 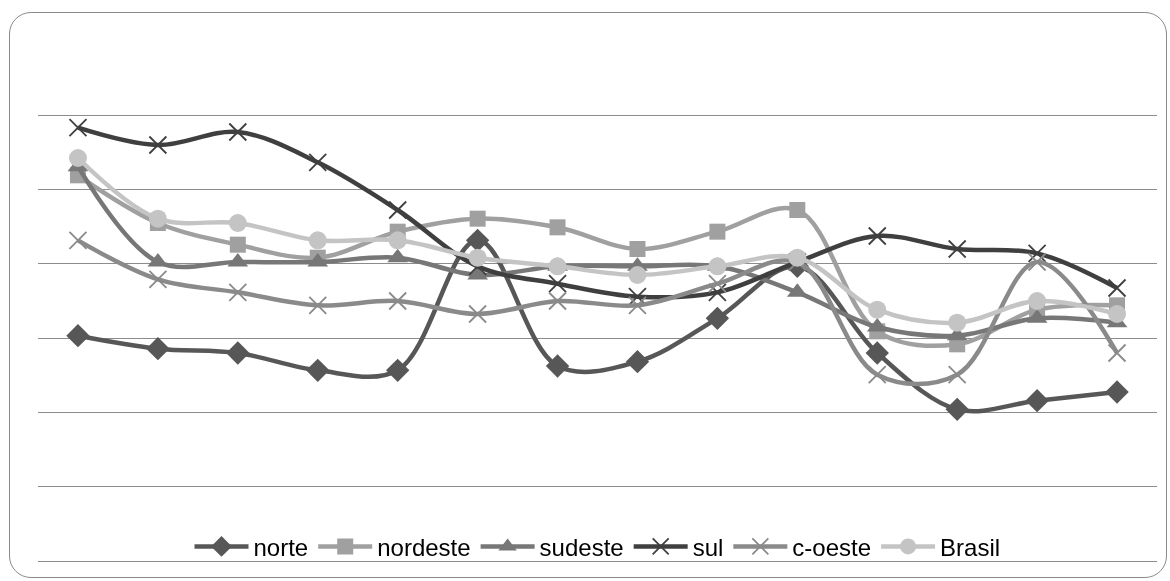 I want to click on legend-label: nordeste, so click(x=424, y=547).